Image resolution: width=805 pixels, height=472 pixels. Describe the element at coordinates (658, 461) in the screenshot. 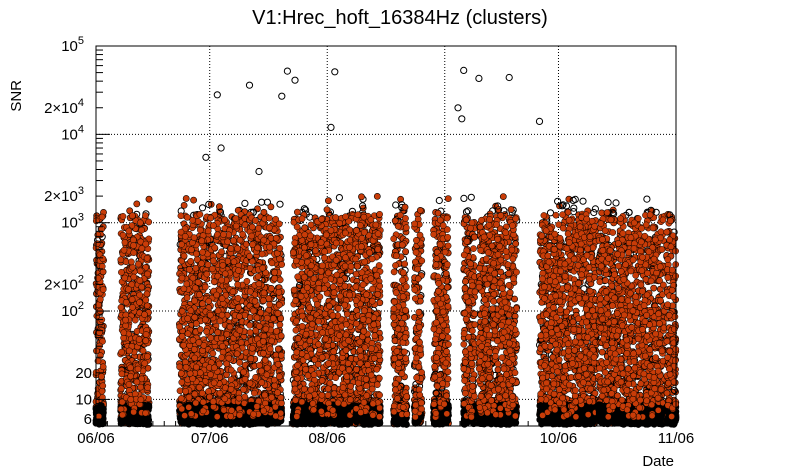

I see `x-axis-label: Date` at that location.